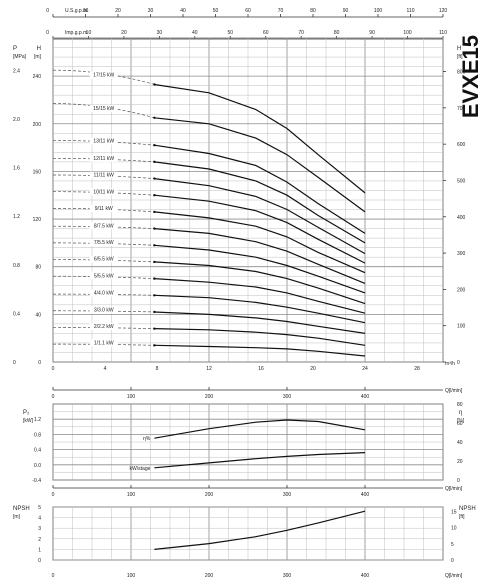  What do you see at coordinates (467, 509) in the screenshot?
I see `npsh-right-label: NPSH` at bounding box center [467, 509].